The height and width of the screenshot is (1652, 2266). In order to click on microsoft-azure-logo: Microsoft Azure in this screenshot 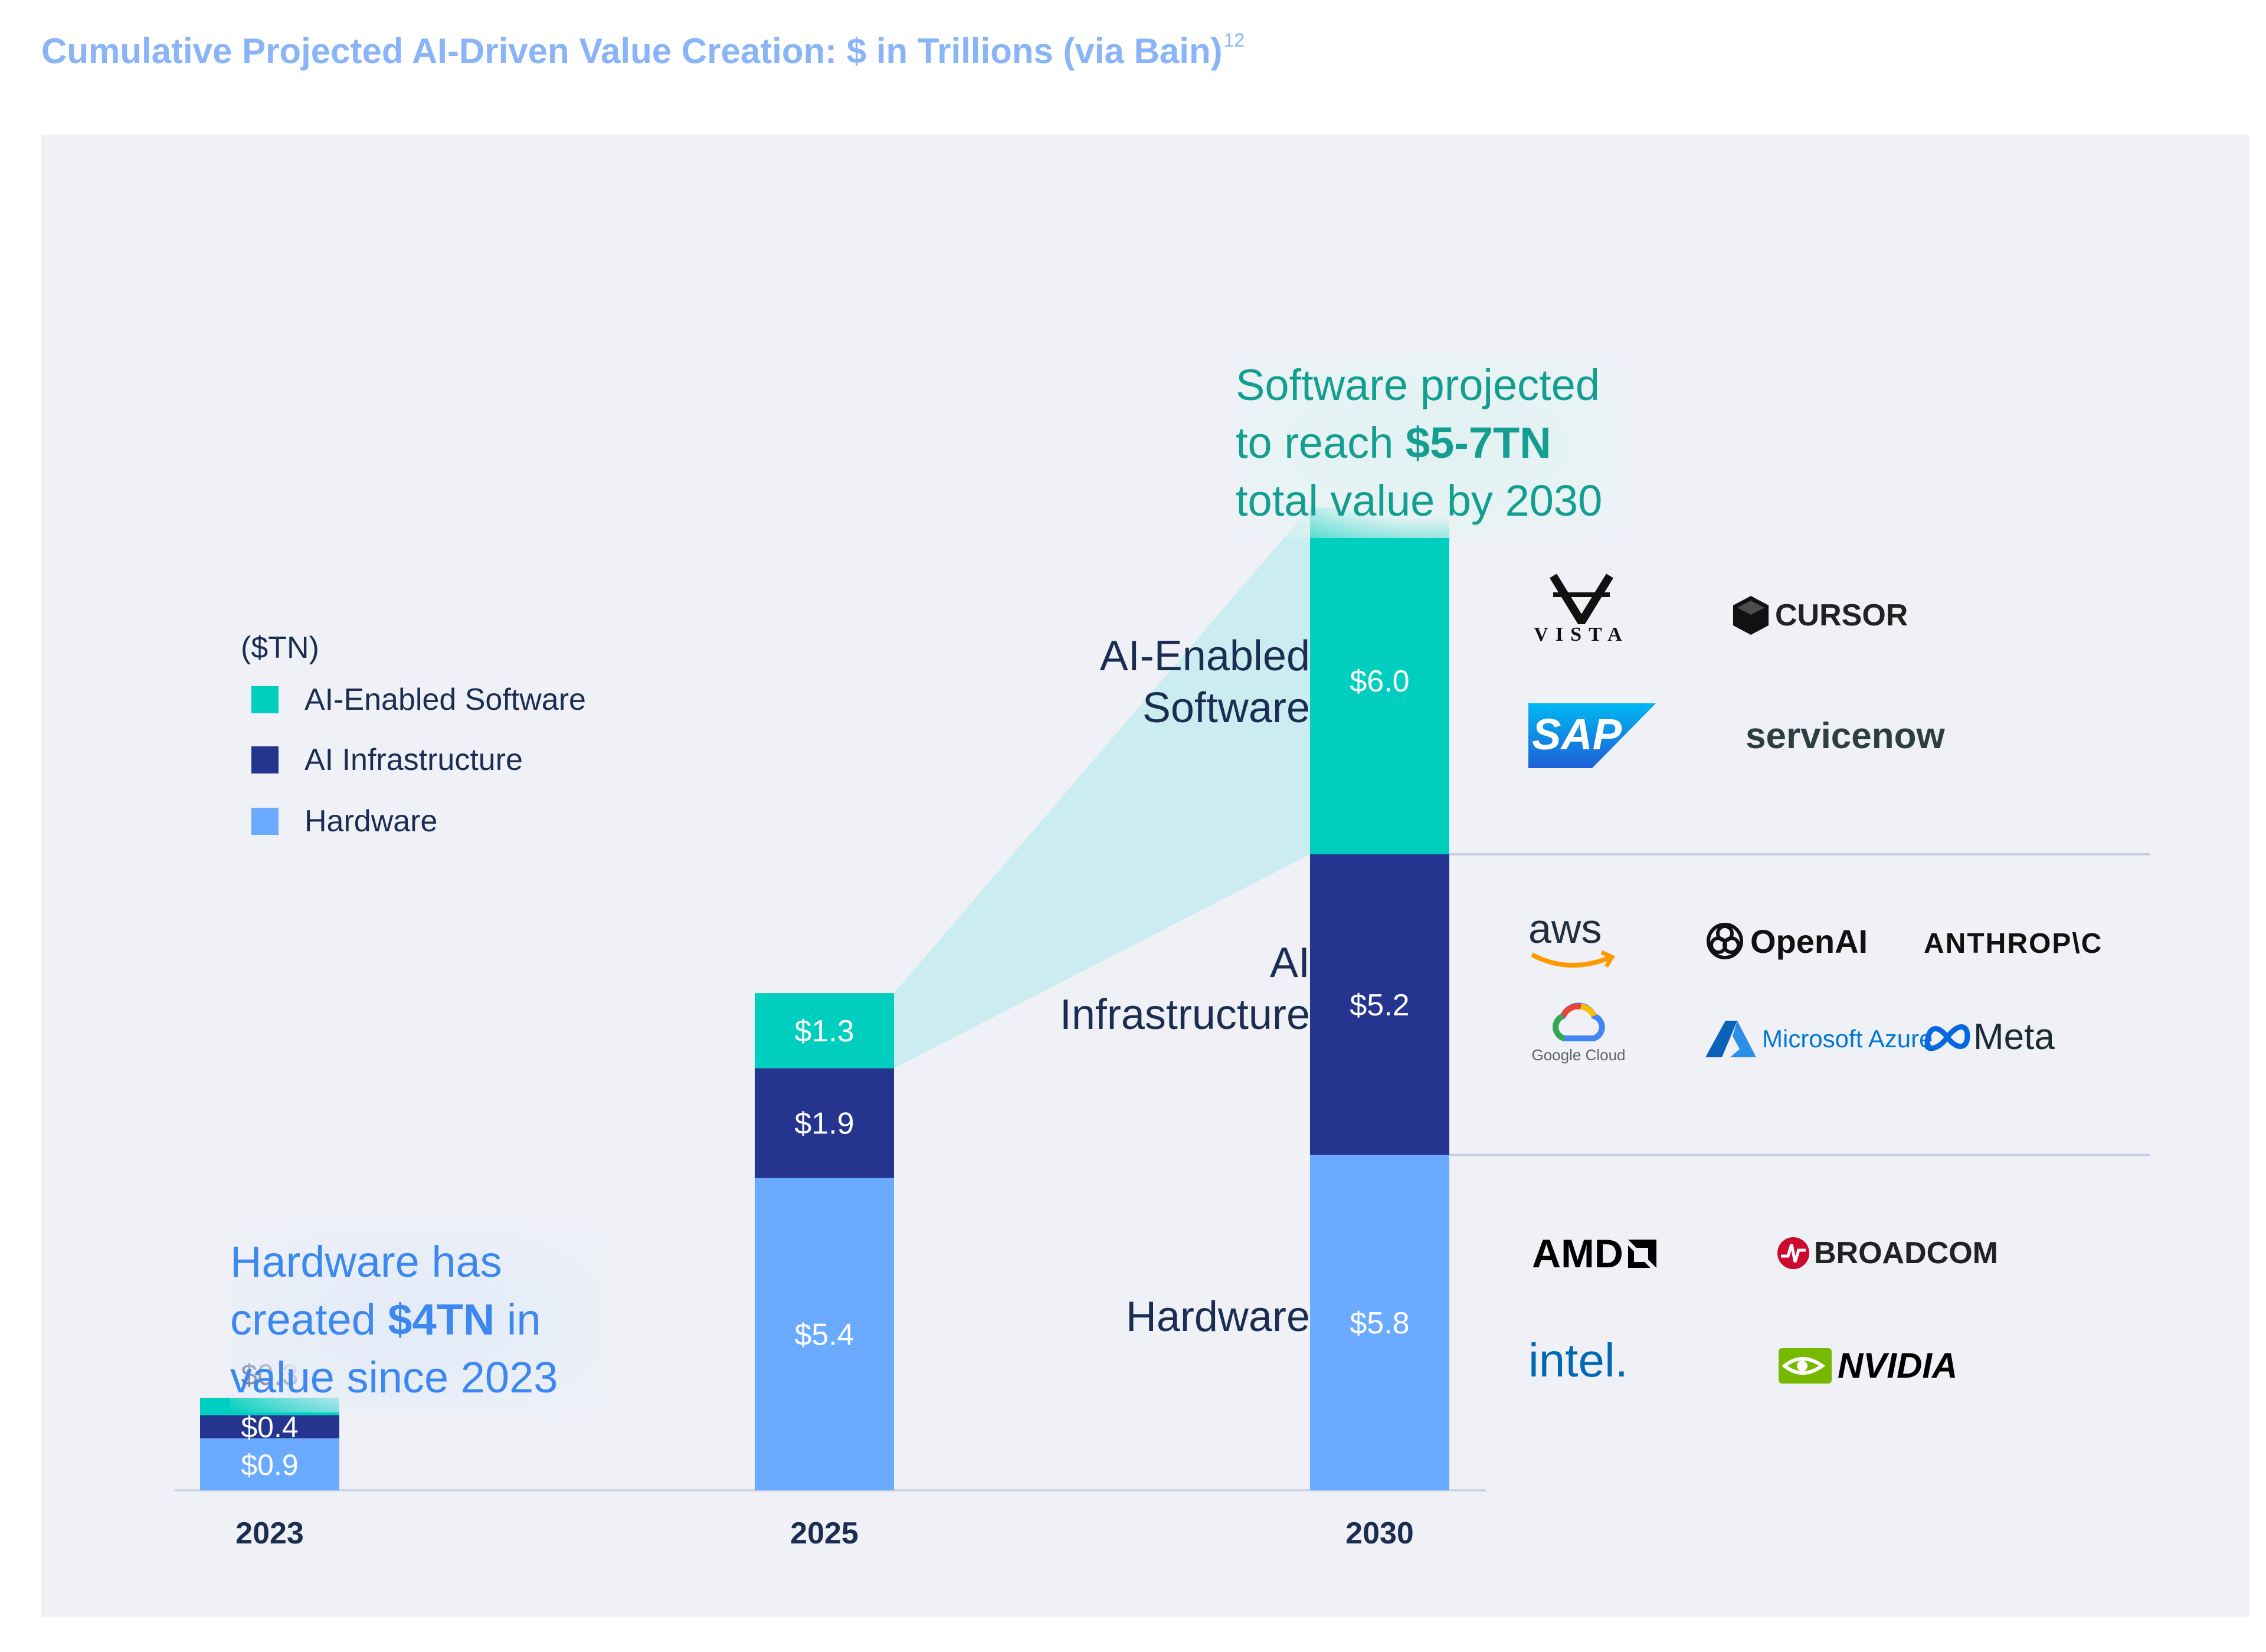, I will do `click(1819, 1039)`.